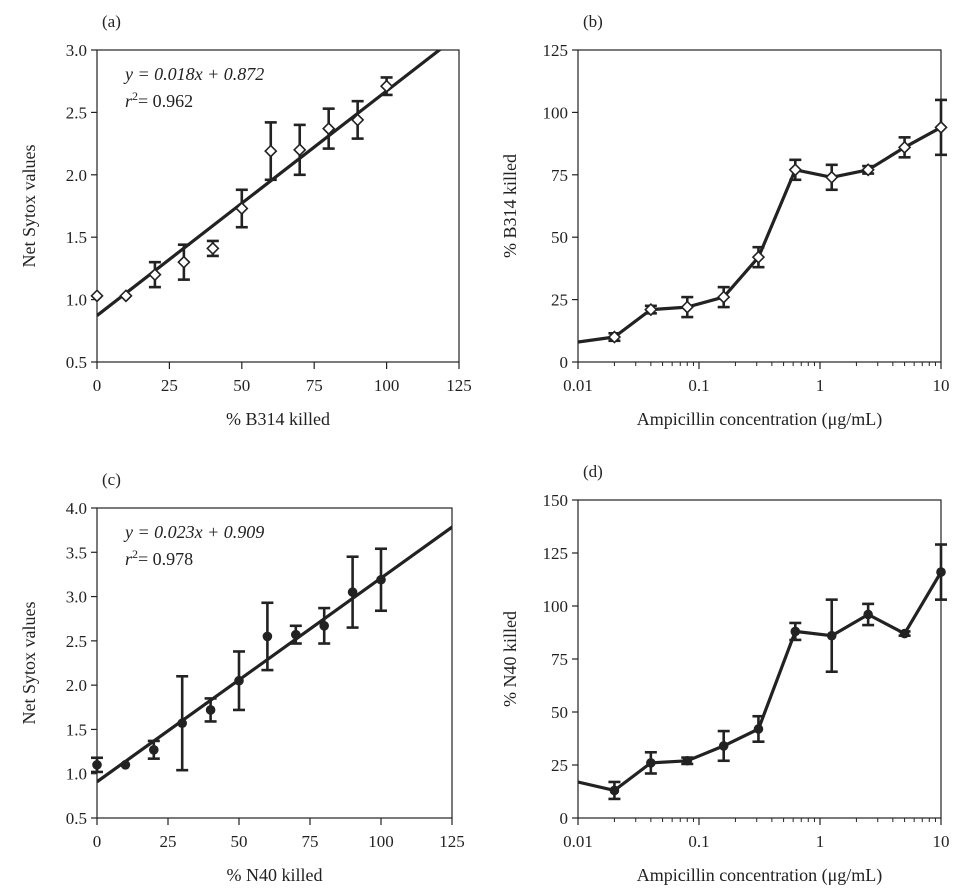 The height and width of the screenshot is (894, 953). Describe the element at coordinates (159, 558) in the screenshot. I see `r-squared: r2= 0.978` at that location.